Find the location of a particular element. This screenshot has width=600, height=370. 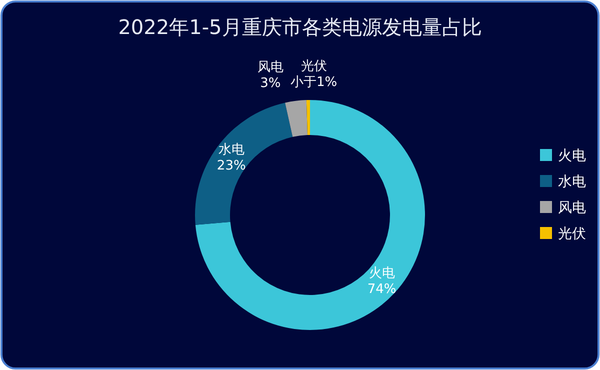

chart-title: 2022年1-5月重庆市各类电源发电量占比 is located at coordinates (300, 27).